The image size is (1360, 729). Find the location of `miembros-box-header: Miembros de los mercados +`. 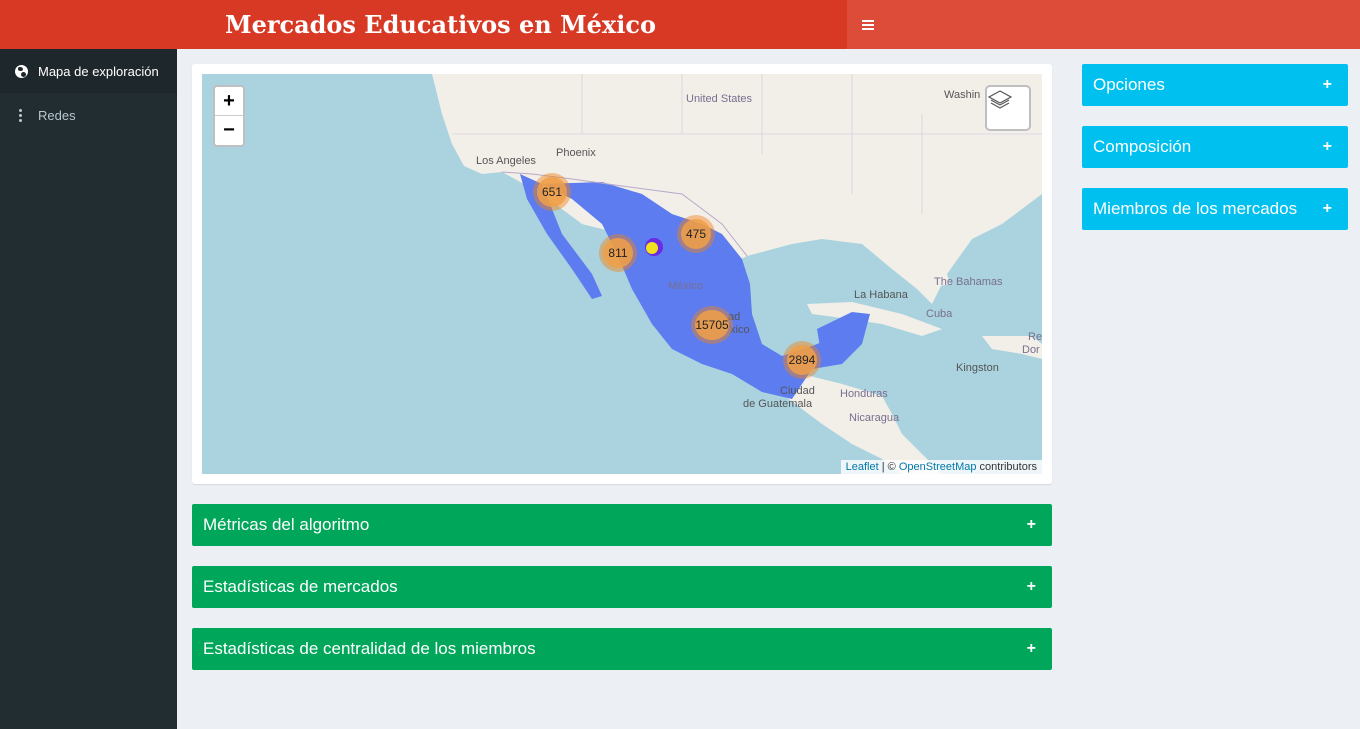

miembros-box-header: Miembros de los mercados + is located at coordinates (1215, 209).